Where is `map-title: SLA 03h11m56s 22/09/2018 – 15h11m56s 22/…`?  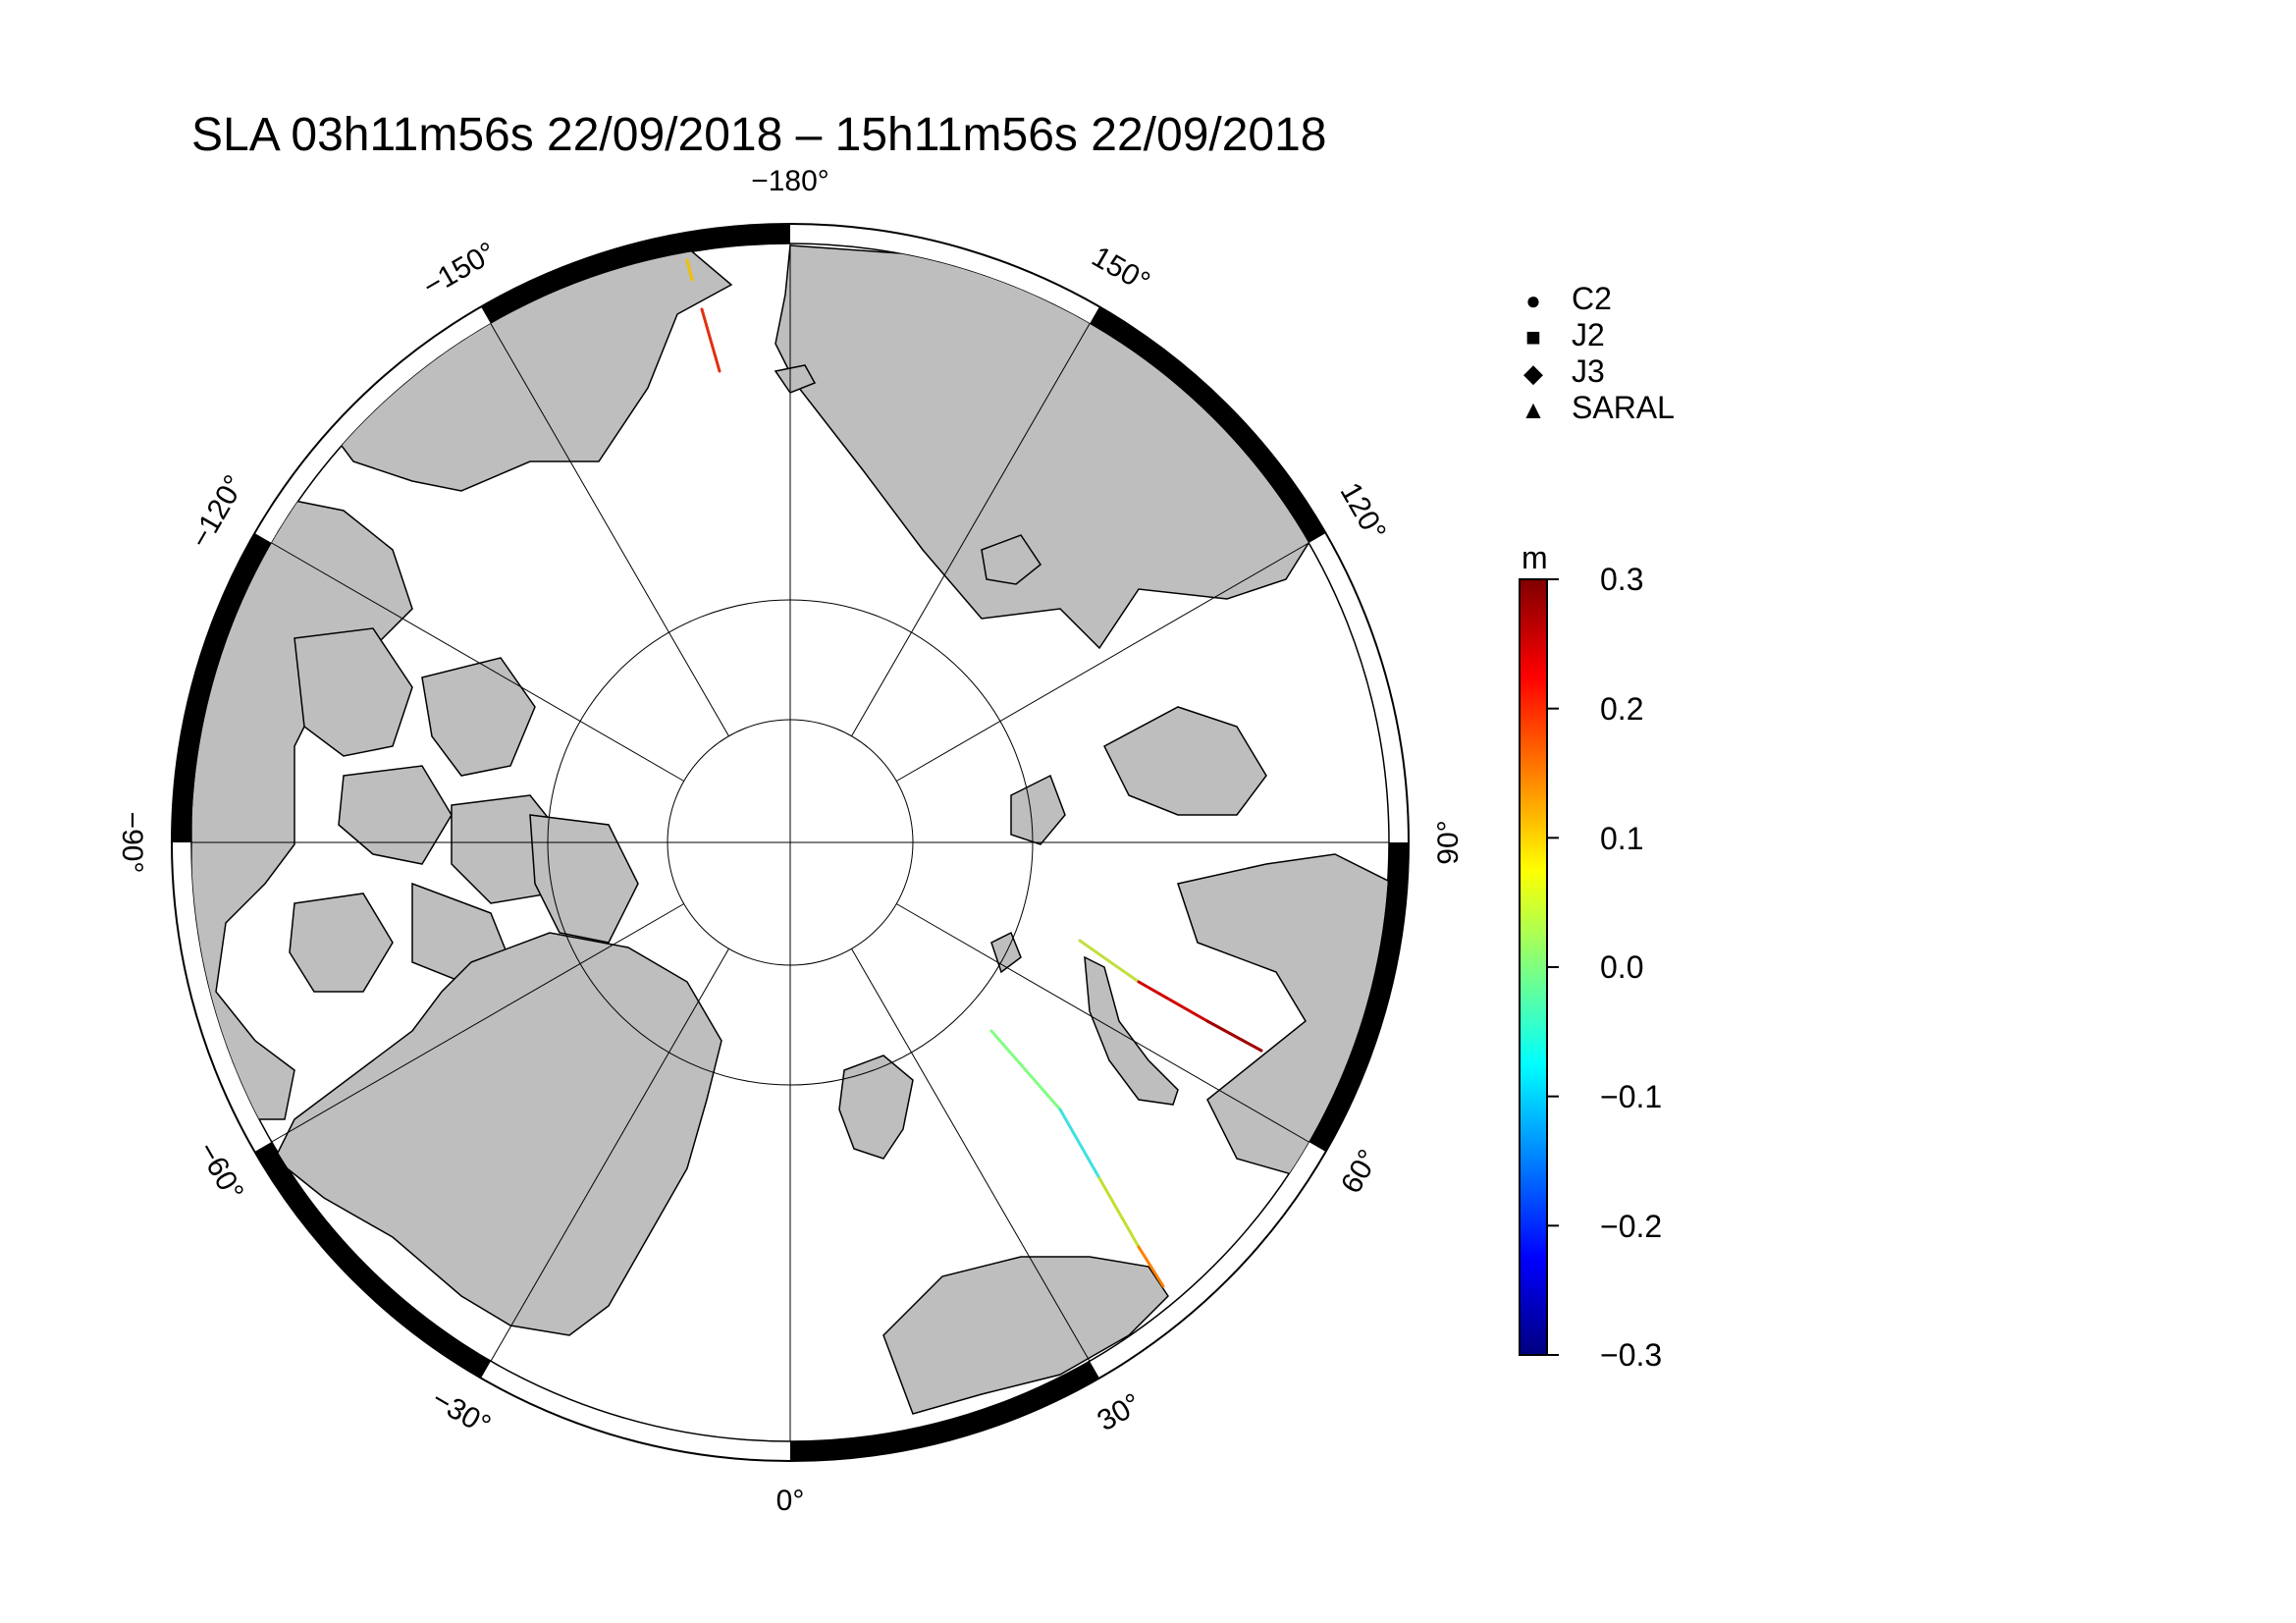
map-title: SLA 03h11m56s 22/09/2018 – 15h11m56s 22/… is located at coordinates (759, 135).